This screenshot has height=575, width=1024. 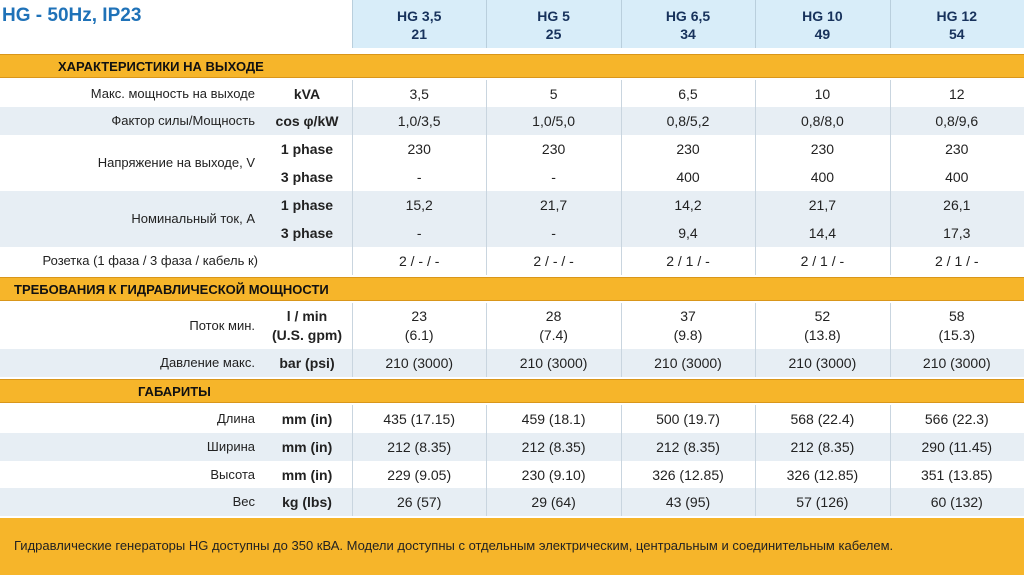 What do you see at coordinates (553, 316) in the screenshot?
I see `cell-value: 28` at bounding box center [553, 316].